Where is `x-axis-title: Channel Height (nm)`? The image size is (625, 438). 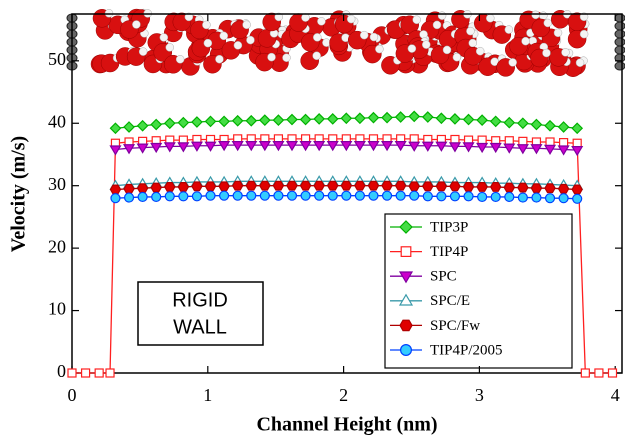
x-axis-title: Channel Height (nm) is located at coordinates (346, 425).